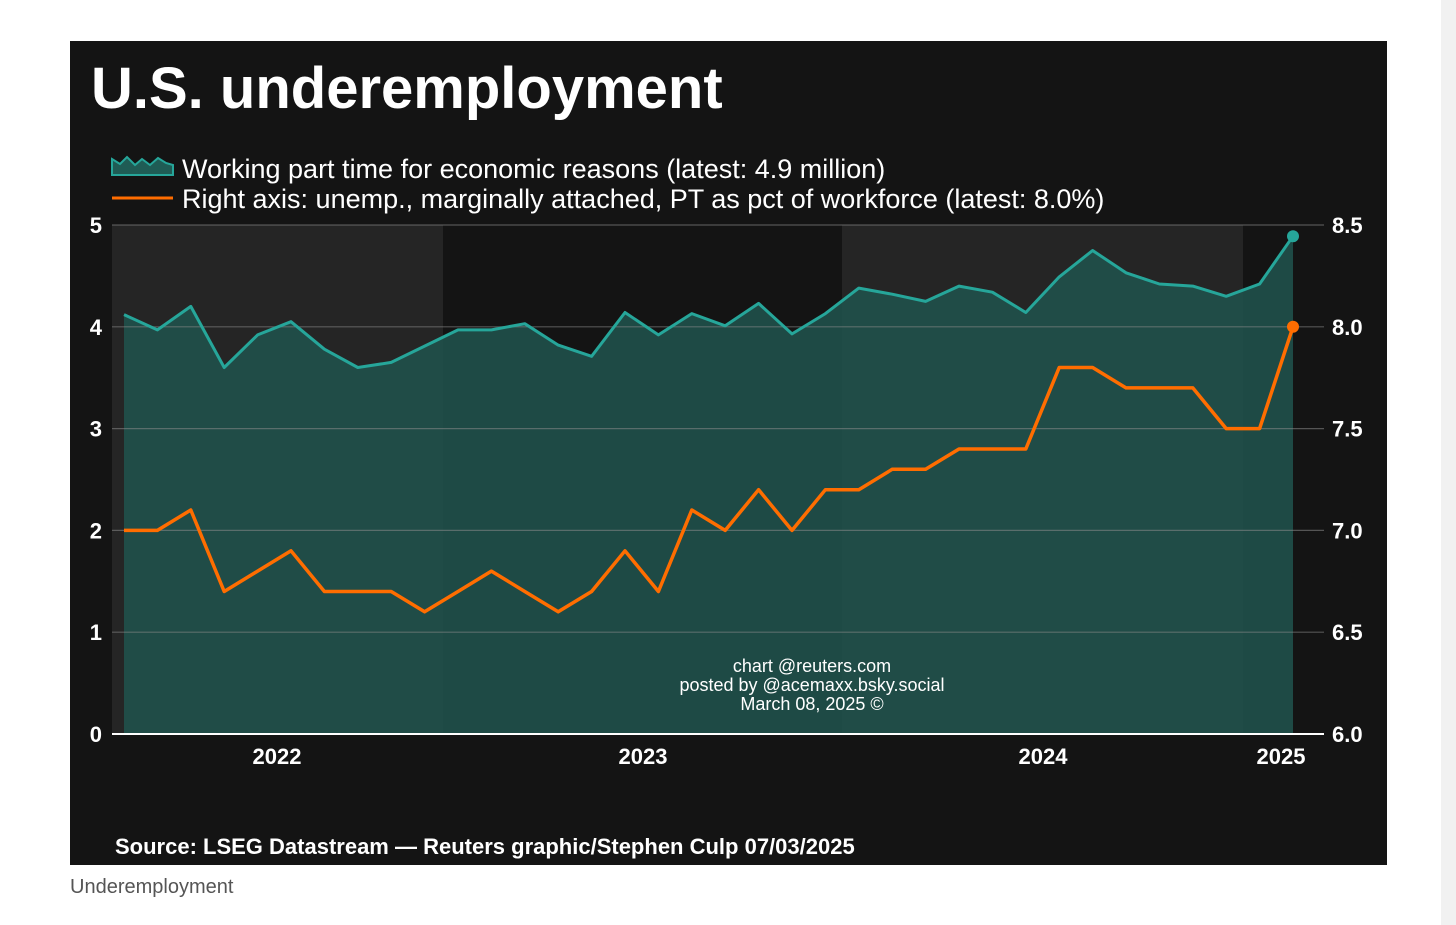  I want to click on y-left-tick-5: 5, so click(96, 225).